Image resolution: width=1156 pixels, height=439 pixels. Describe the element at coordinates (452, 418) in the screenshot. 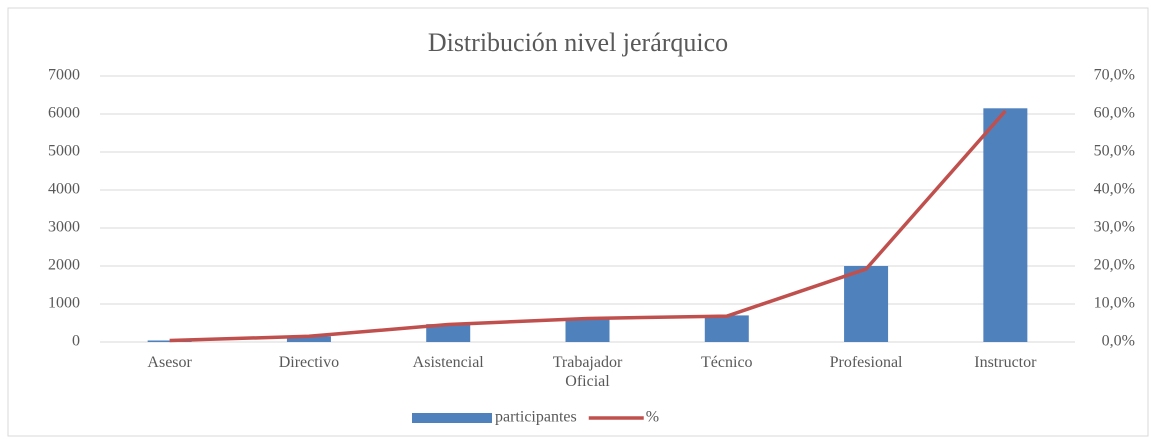

I see `legend-swatch` at that location.